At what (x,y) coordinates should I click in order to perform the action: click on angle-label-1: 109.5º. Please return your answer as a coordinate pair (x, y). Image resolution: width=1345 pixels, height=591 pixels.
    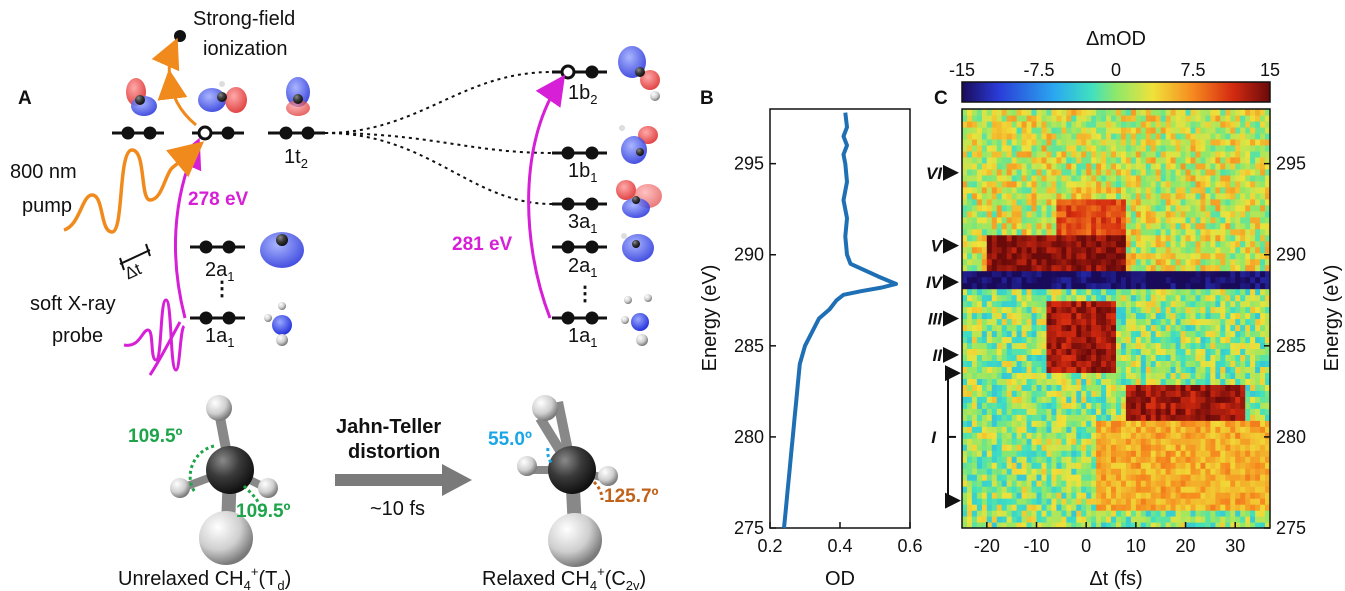
    Looking at the image, I should click on (155, 436).